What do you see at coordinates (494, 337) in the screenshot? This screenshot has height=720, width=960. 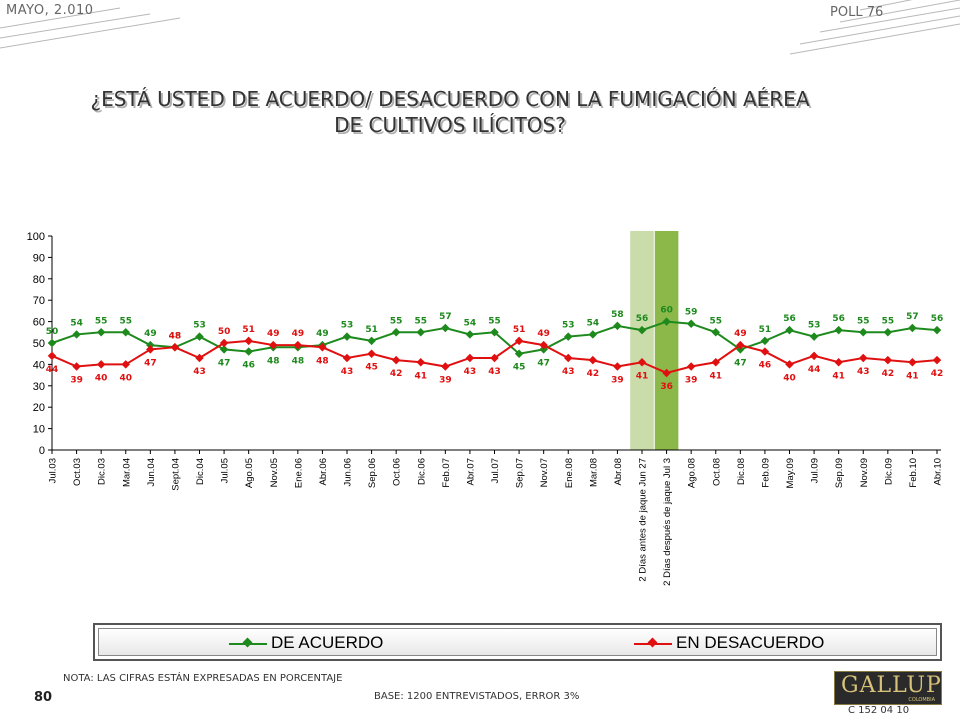 I see `series-line-acuerdo` at bounding box center [494, 337].